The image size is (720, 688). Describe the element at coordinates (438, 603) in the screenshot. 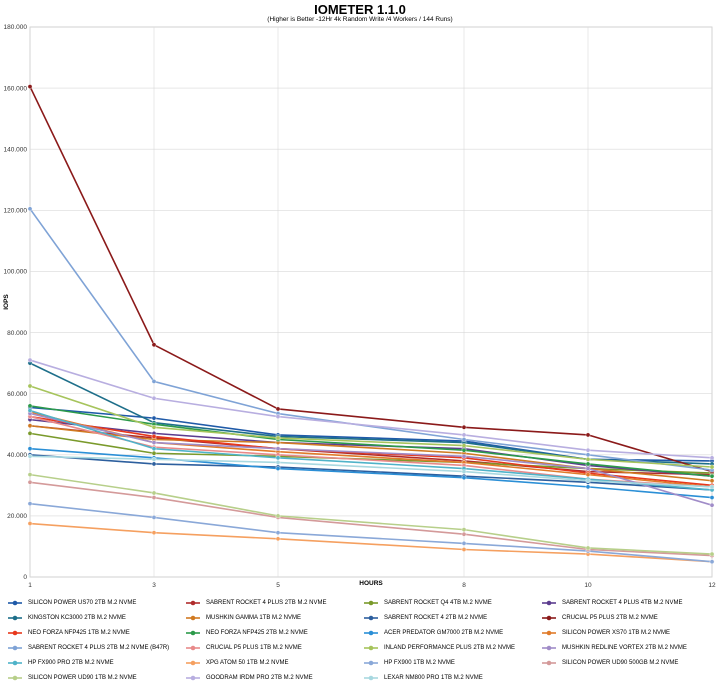

I see `legend-label: SABRENT ROCKET Q4 4TB M.2 NVME` at that location.